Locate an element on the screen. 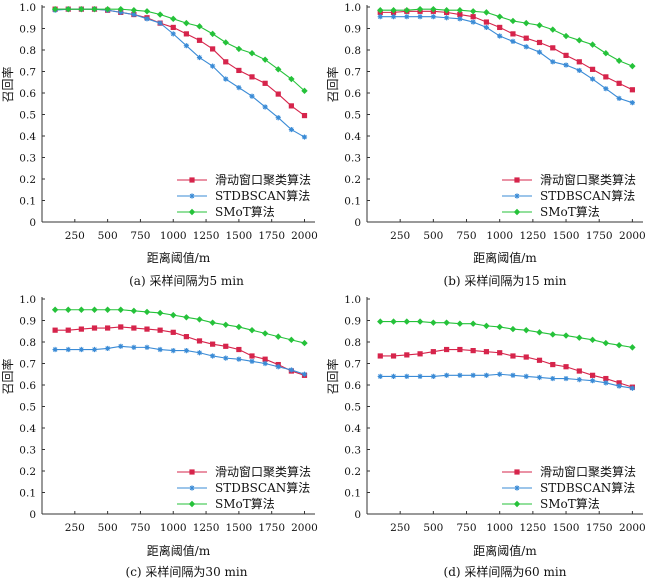 The width and height of the screenshot is (650, 582). x-axis-label: 距离阈值/m is located at coordinates (505, 257).